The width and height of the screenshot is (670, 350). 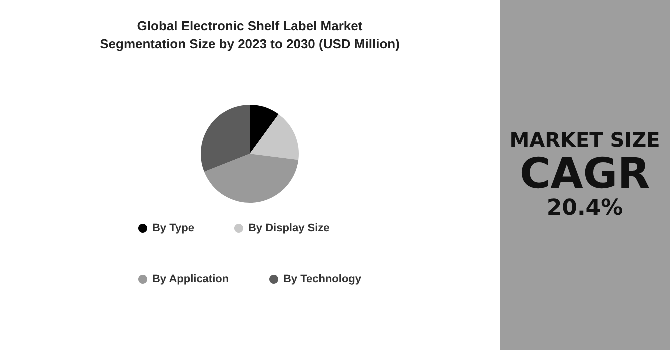 What do you see at coordinates (585, 209) in the screenshot?
I see `text: 20.4%` at bounding box center [585, 209].